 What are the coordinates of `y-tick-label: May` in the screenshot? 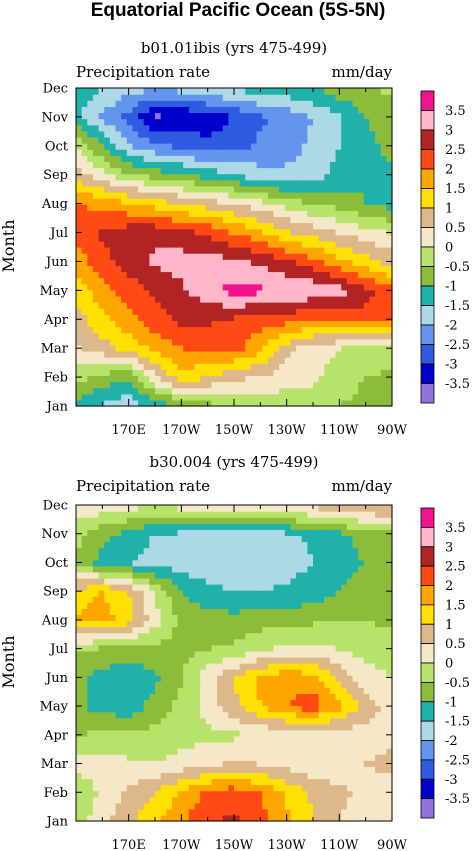 It's located at (54, 291).